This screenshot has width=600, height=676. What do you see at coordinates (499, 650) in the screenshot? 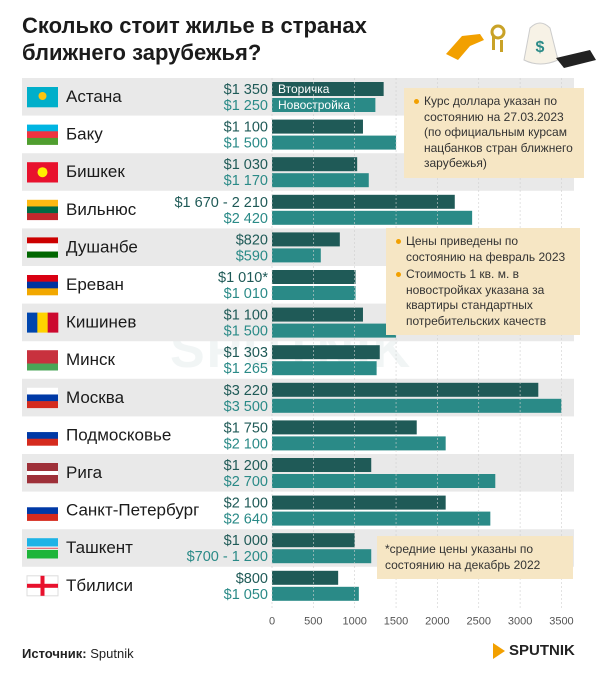
I see `arrow-icon` at bounding box center [499, 650].